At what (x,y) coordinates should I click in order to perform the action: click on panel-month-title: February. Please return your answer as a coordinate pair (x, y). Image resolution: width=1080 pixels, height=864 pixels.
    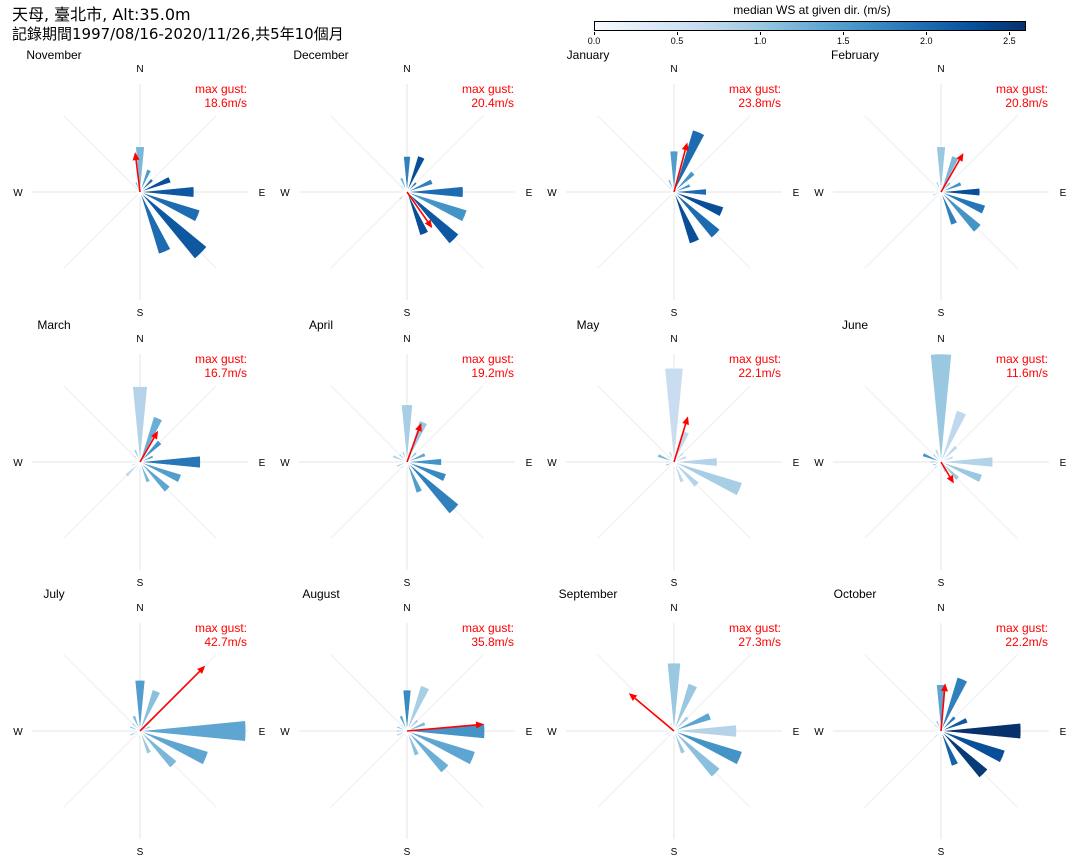
    Looking at the image, I should click on (855, 55).